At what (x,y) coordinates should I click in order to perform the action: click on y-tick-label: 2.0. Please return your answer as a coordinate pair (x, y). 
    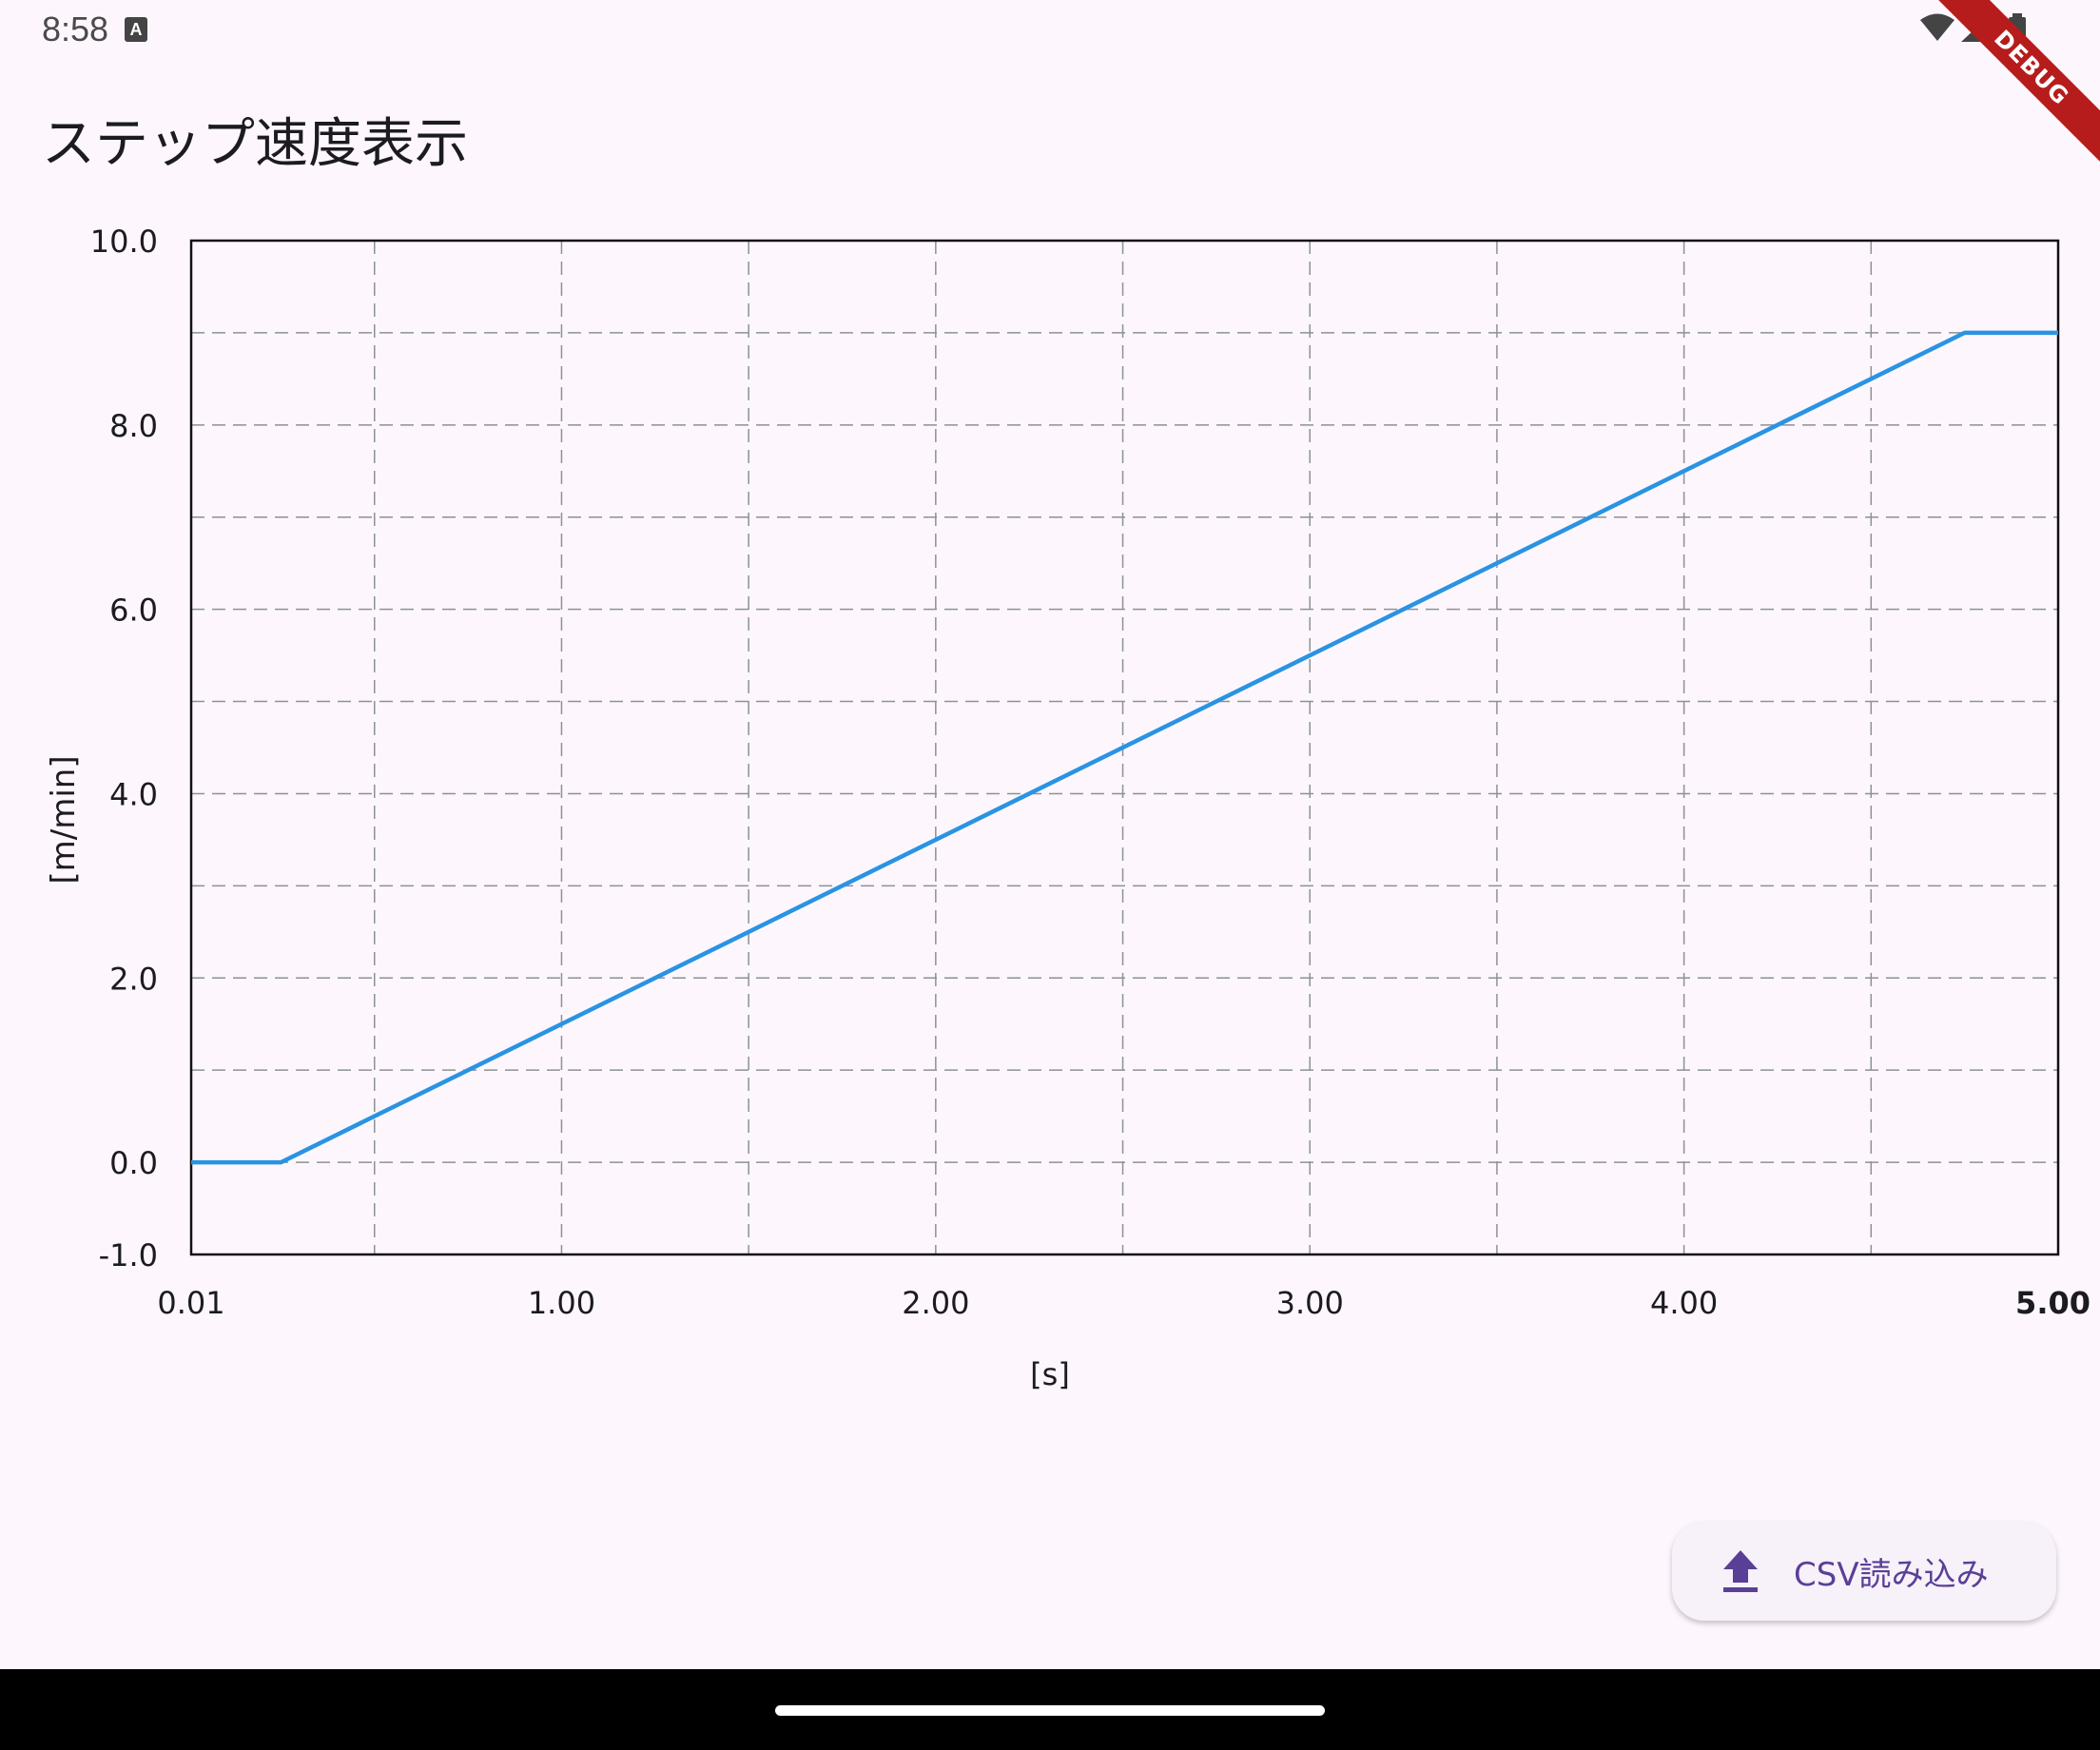
    Looking at the image, I should click on (133, 979).